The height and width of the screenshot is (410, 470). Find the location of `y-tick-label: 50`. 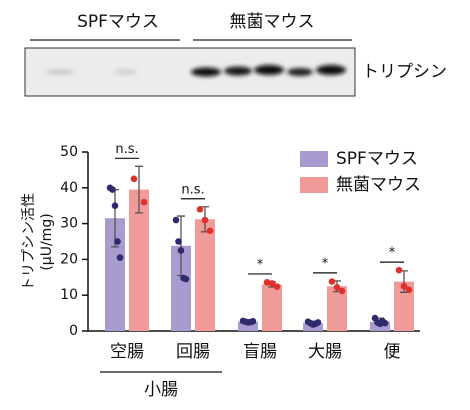

y-tick-label: 50 is located at coordinates (69, 152).